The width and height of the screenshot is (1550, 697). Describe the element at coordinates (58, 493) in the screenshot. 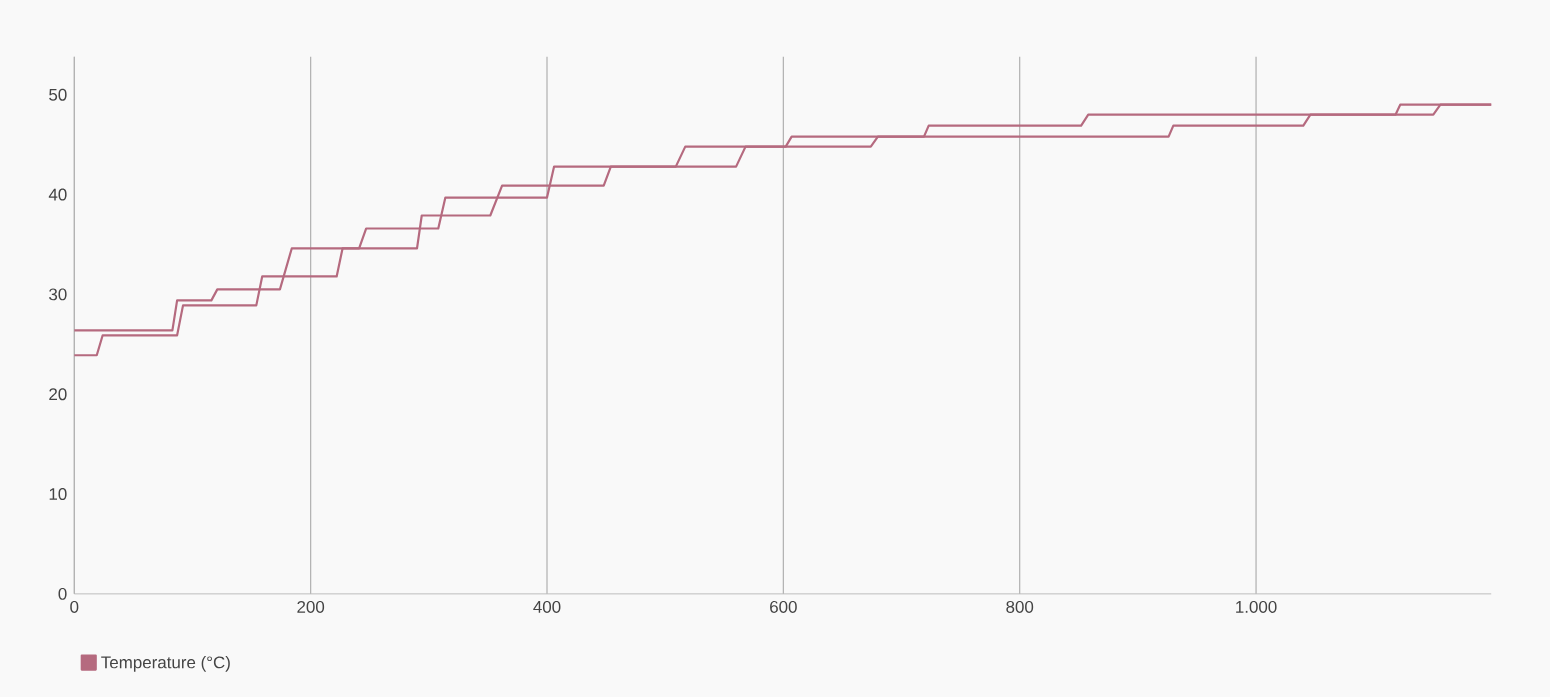

I see `y-tick-label: 10` at that location.